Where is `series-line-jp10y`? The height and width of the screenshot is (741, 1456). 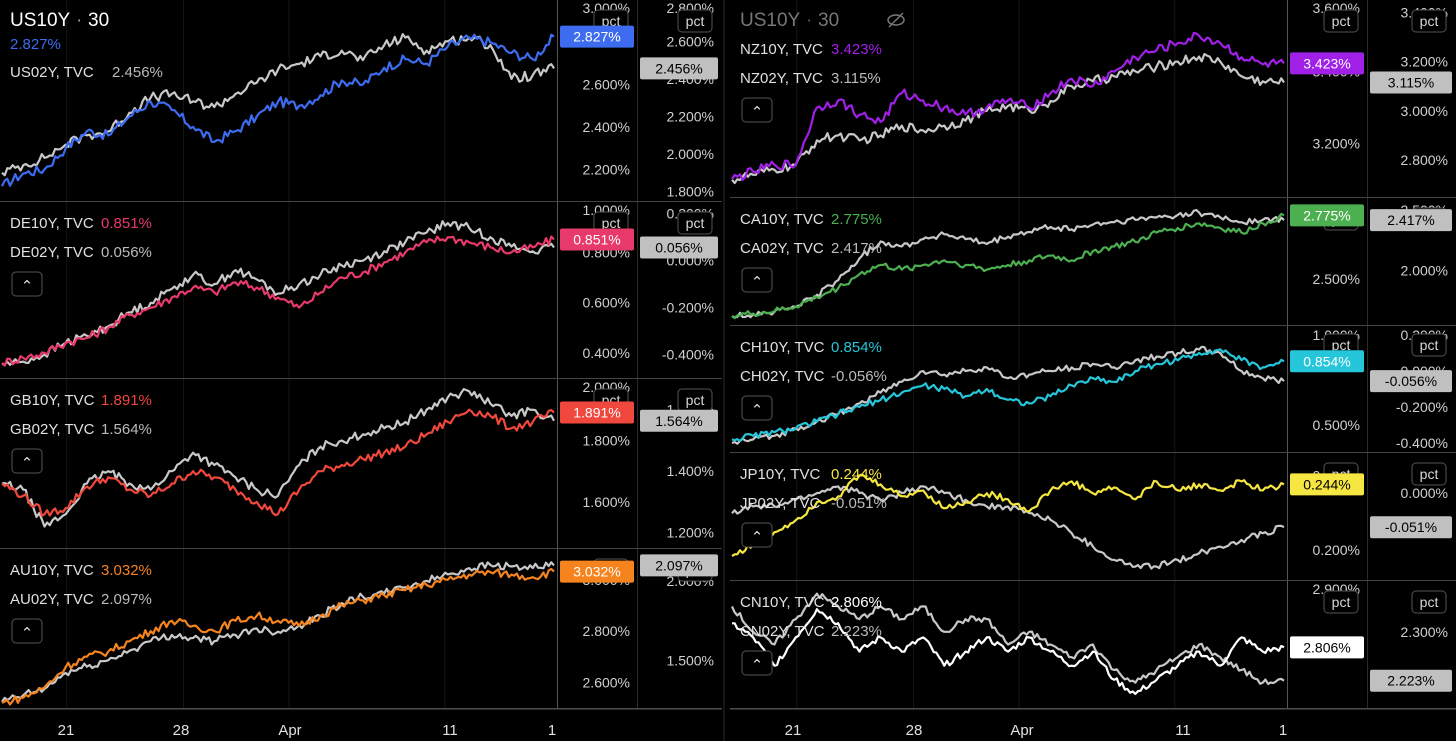
series-line-jp10y is located at coordinates (1008, 515).